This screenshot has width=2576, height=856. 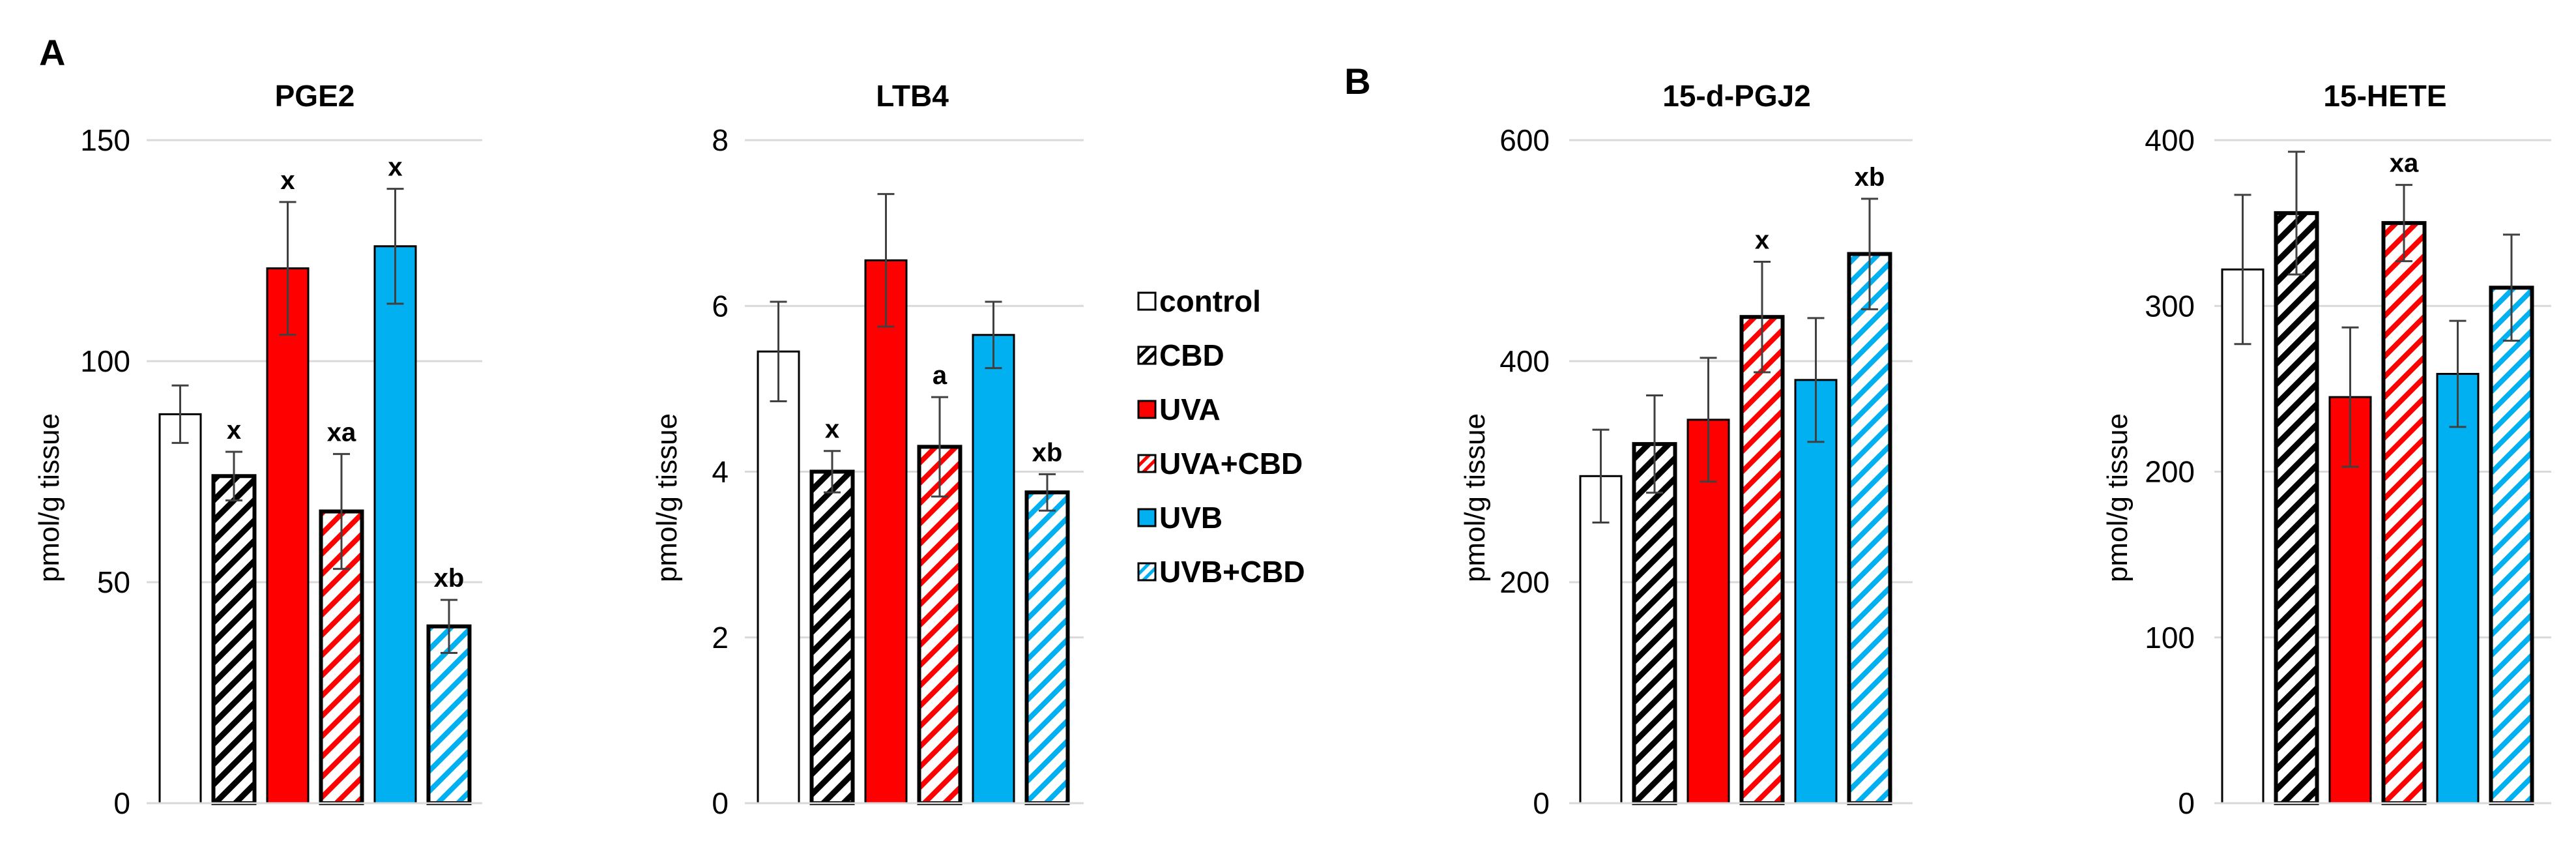 What do you see at coordinates (2170, 306) in the screenshot?
I see `y-tick-label: 300` at bounding box center [2170, 306].